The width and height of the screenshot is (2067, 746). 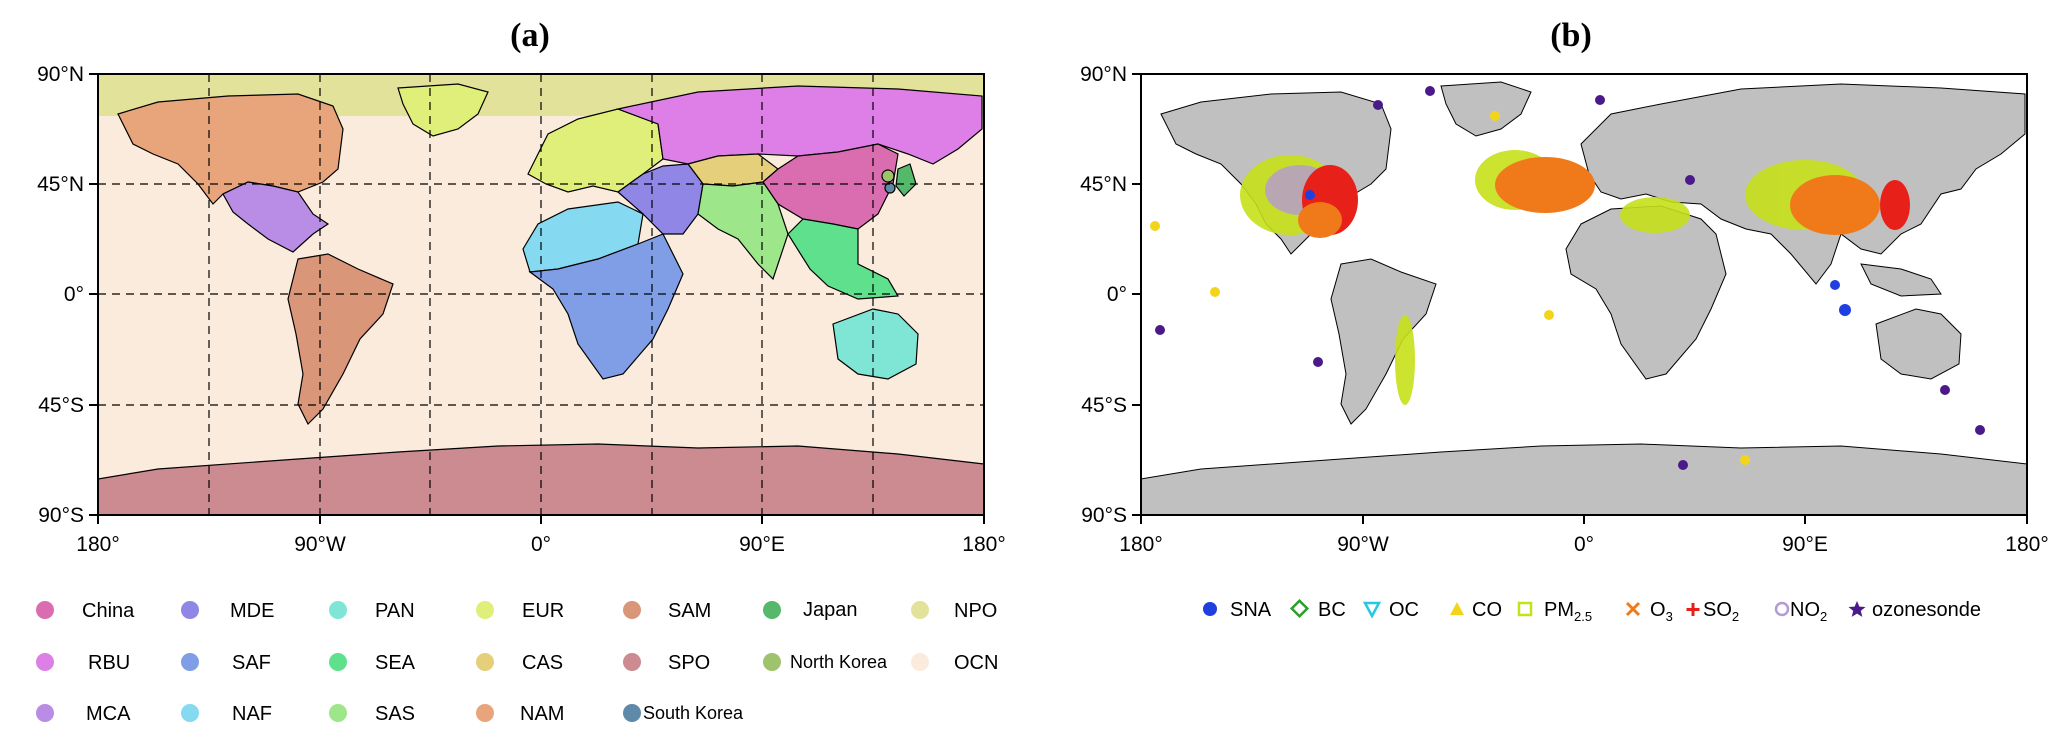 I want to click on region-rbu, so click(x=799, y=125).